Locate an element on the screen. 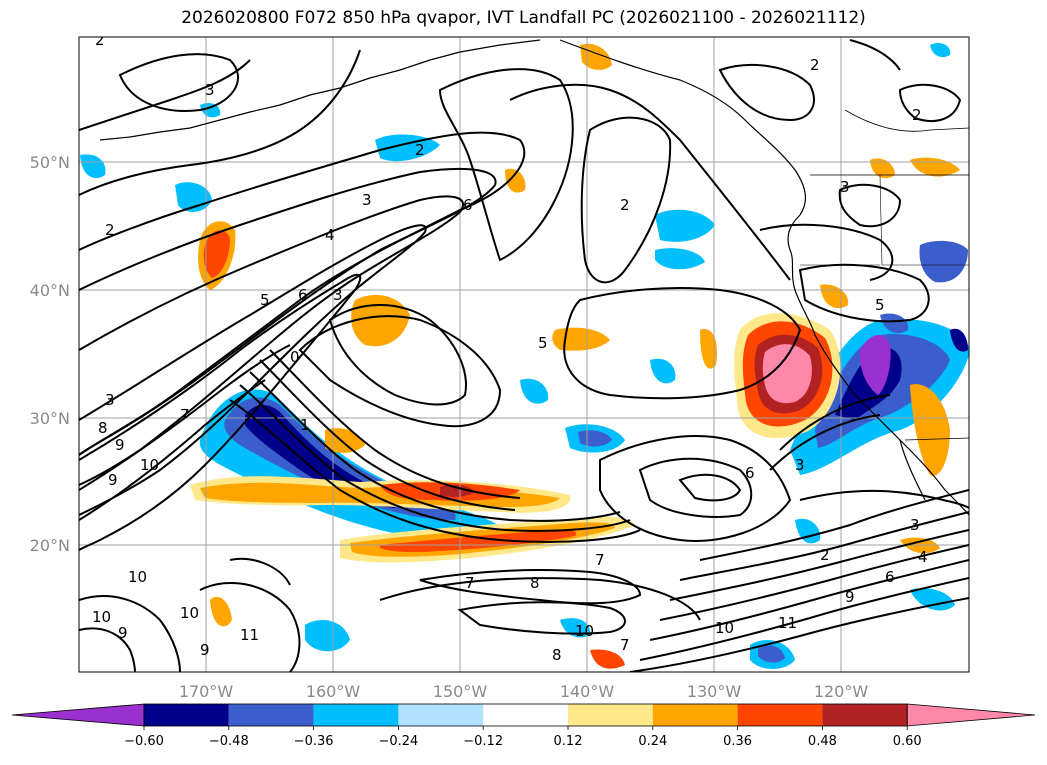 This screenshot has width=1047, height=765. positive-band-dark is located at coordinates (457, 490).